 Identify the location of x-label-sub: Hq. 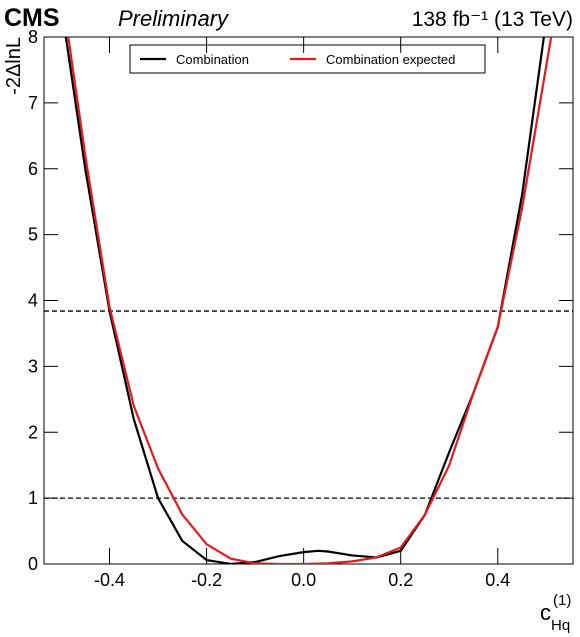
(560, 625).